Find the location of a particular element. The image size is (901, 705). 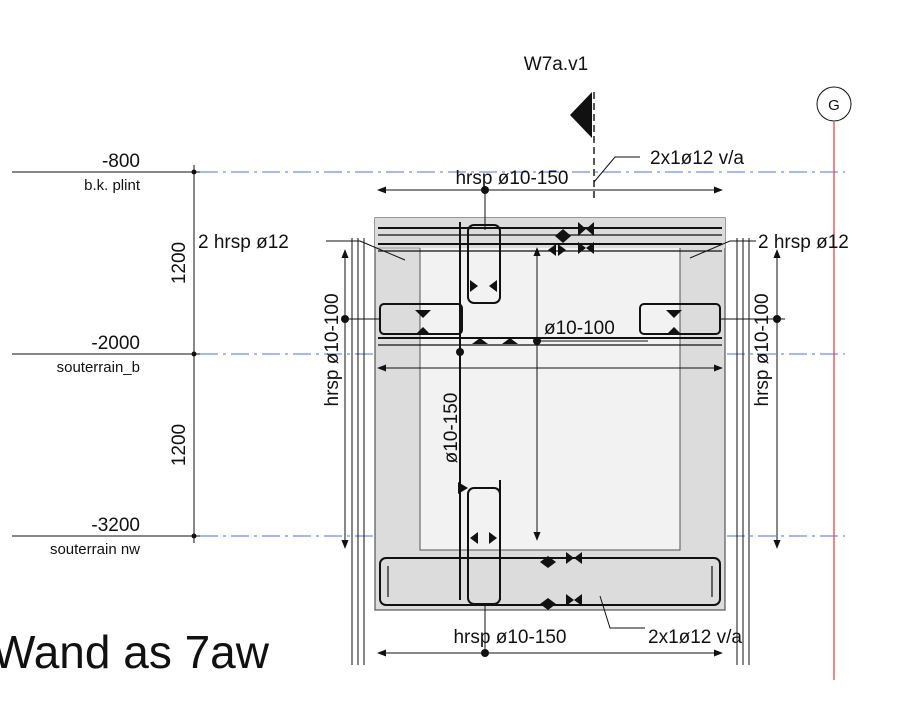

dimension-upper: 1200 is located at coordinates (179, 263).